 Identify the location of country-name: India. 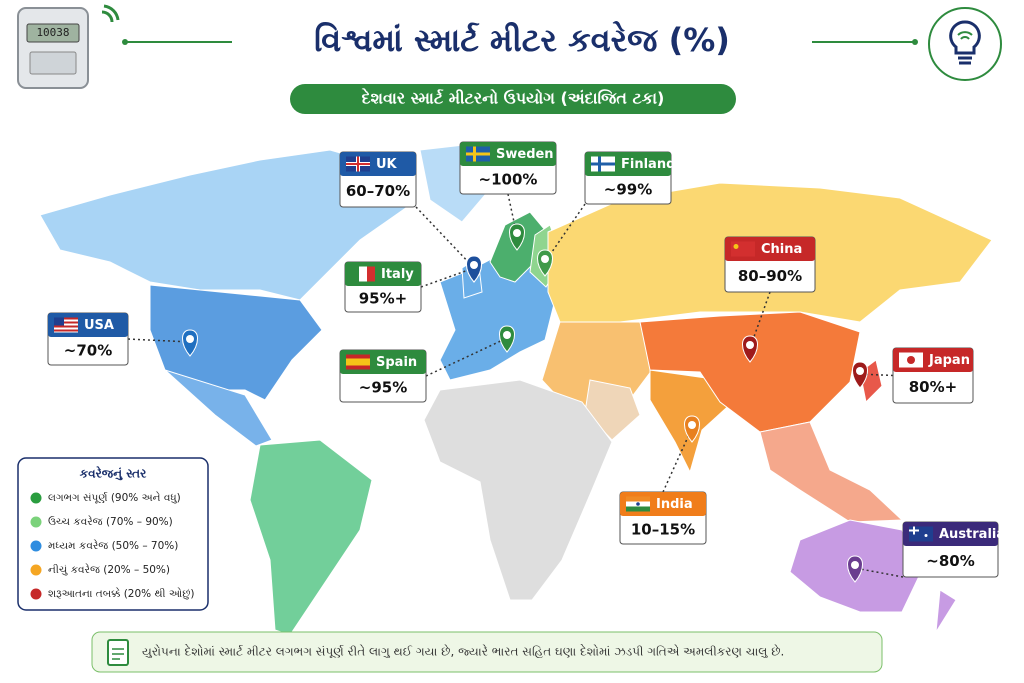
(674, 504).